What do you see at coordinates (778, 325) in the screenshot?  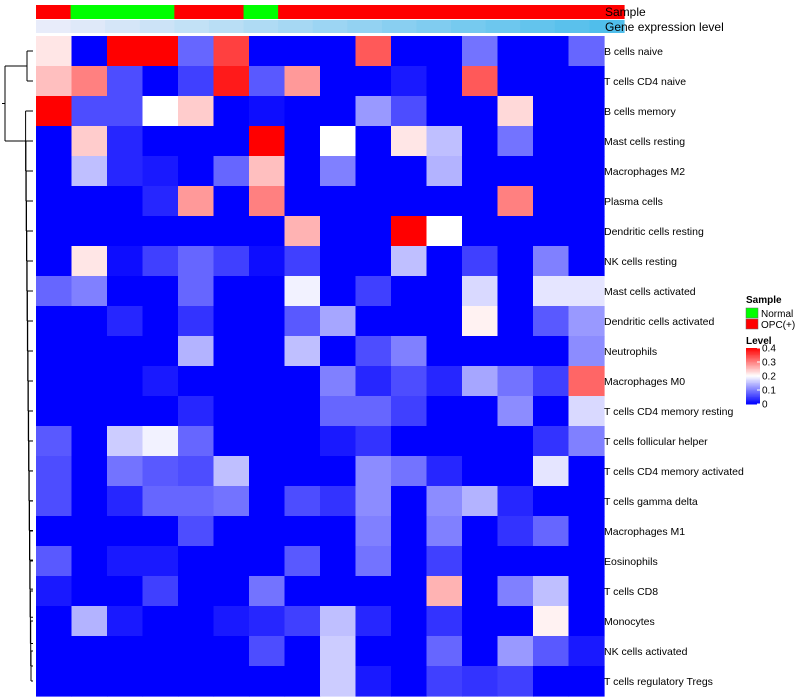 I see `legend-label-opc: OPC(+)` at bounding box center [778, 325].